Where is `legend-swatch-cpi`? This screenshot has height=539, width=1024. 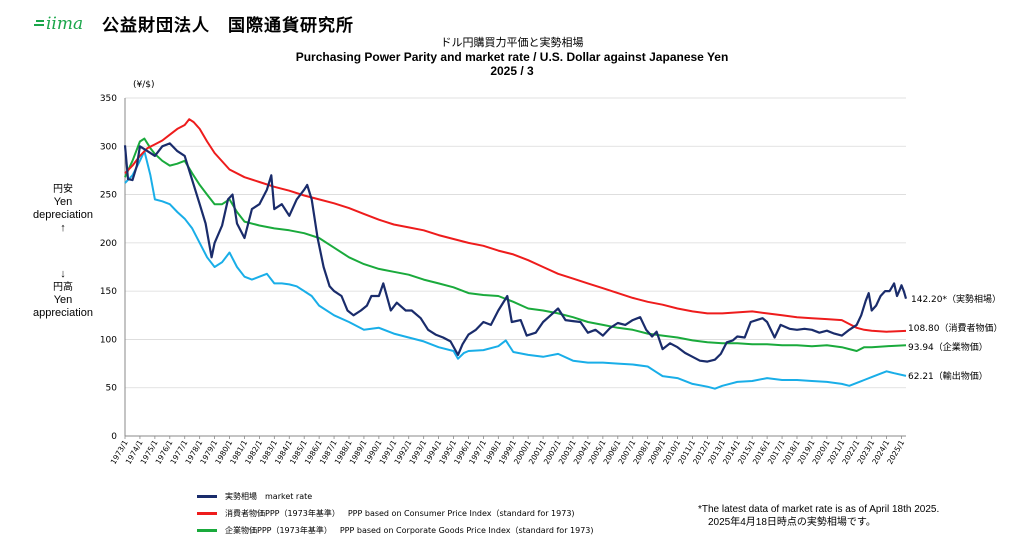
legend-swatch-cpi is located at coordinates (207, 513).